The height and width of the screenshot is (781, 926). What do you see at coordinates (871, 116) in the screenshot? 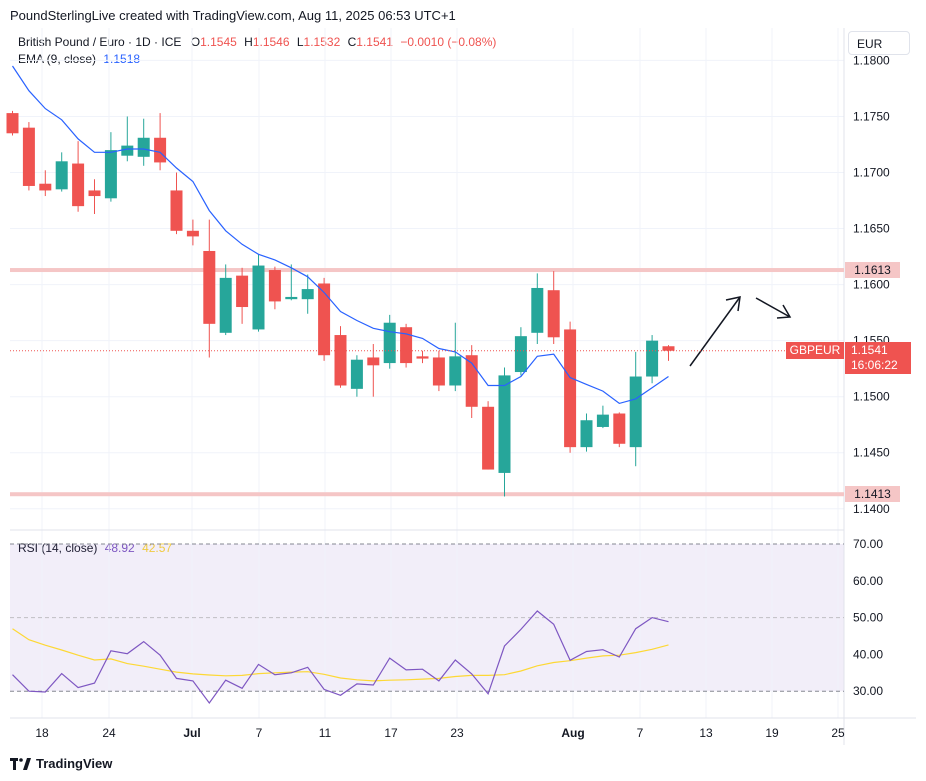
I see `price-tick-label: 1.1750` at bounding box center [871, 116].